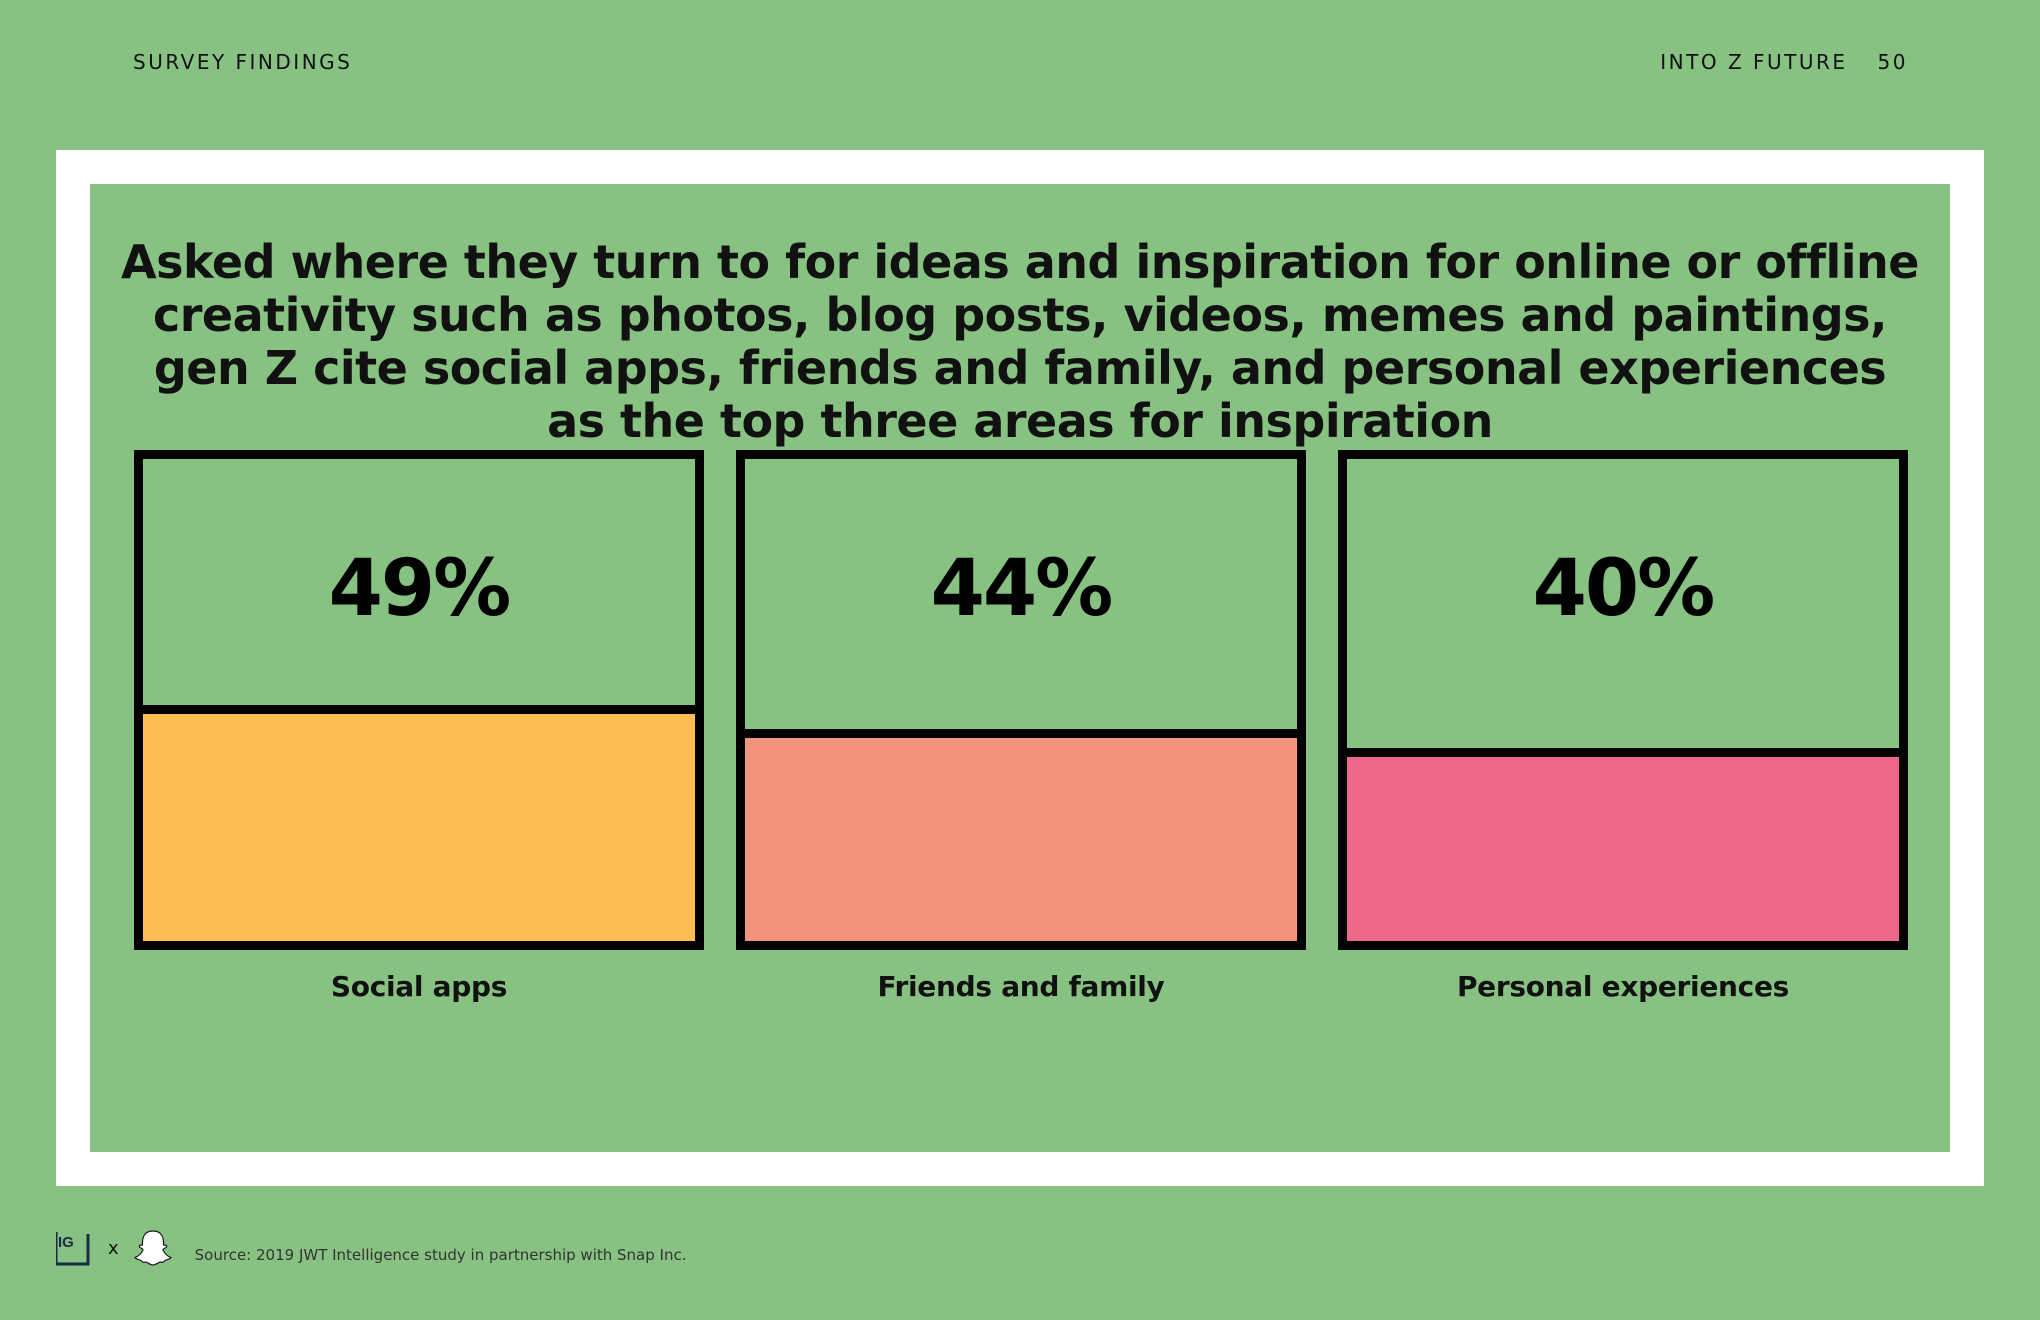  Describe the element at coordinates (113, 1248) in the screenshot. I see `logo-separator: x` at that location.